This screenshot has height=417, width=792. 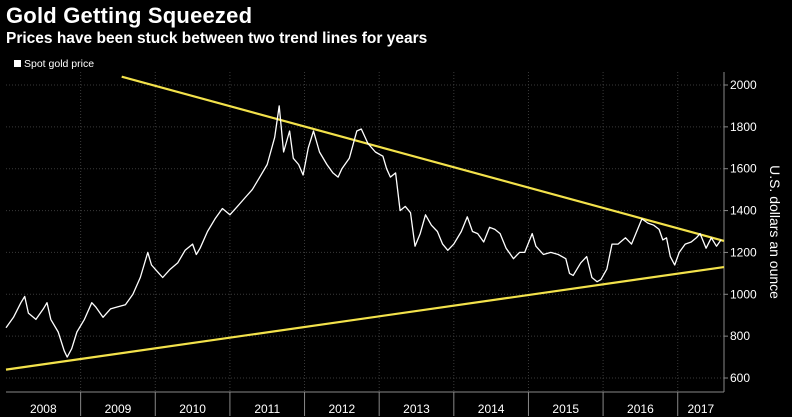 What do you see at coordinates (416, 409) in the screenshot?
I see `x-tick-label: 2013` at bounding box center [416, 409].